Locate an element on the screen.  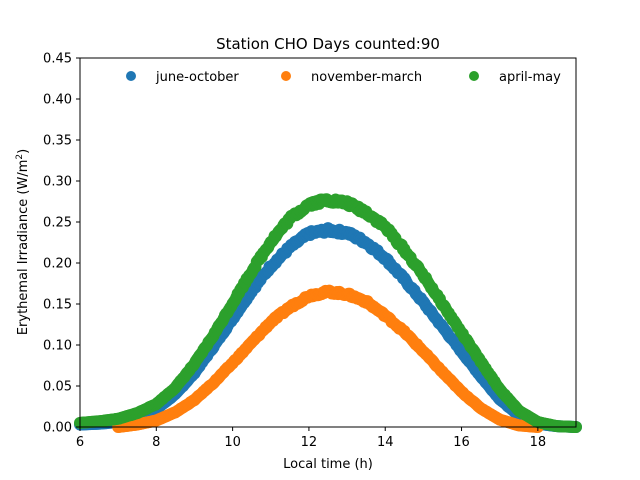
y-axis-title-end: ) is located at coordinates (23, 151).